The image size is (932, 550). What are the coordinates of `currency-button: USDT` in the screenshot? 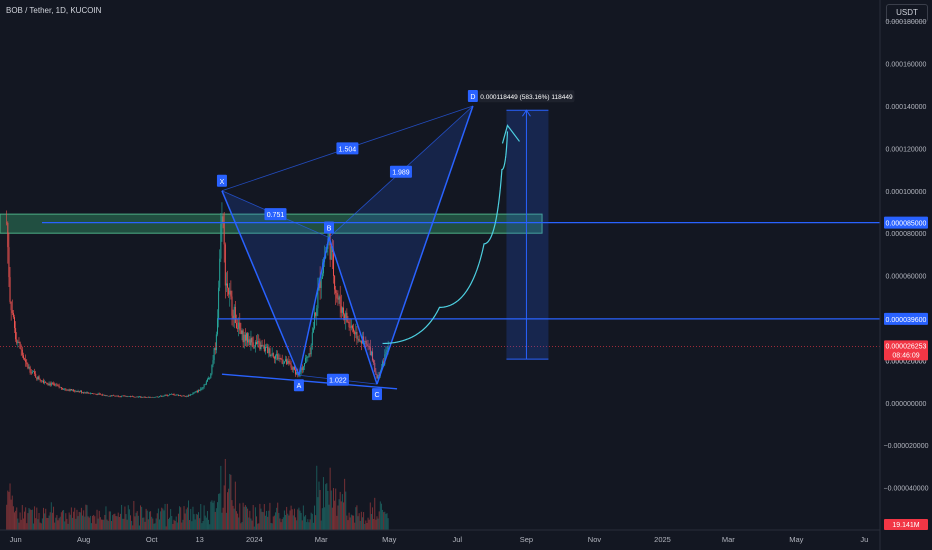 It's located at (907, 13).